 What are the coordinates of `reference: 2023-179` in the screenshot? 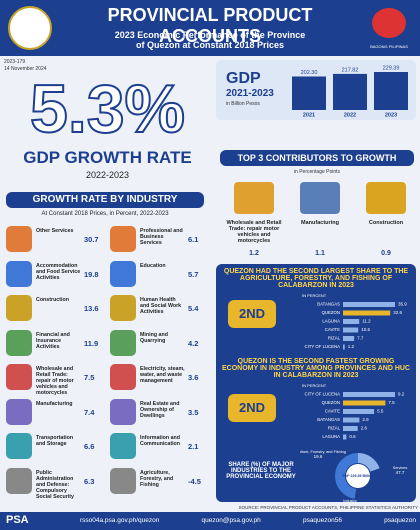 It's located at (15, 62).